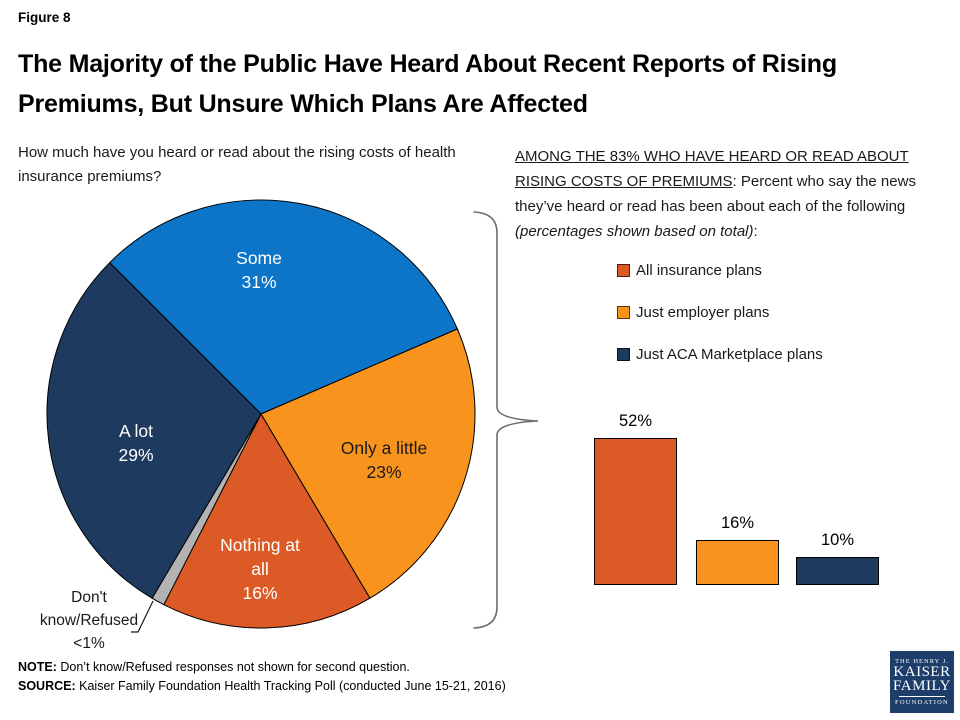 The height and width of the screenshot is (720, 960). I want to click on legend-item-0: All insurance plans, so click(720, 270).